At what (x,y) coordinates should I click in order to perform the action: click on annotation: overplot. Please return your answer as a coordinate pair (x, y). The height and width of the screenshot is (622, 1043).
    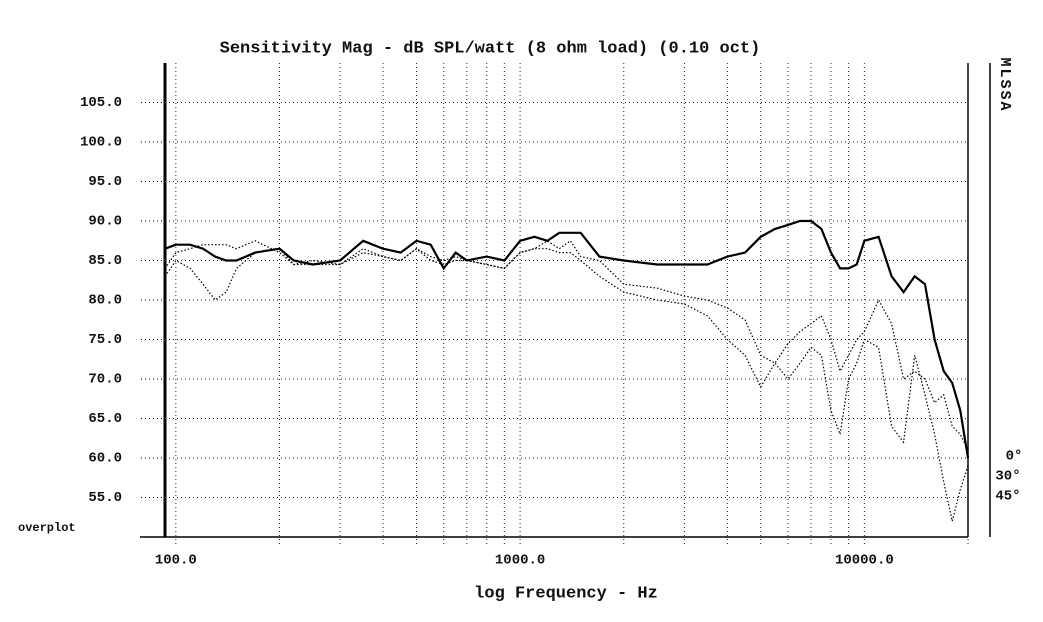
    Looking at the image, I should click on (47, 528).